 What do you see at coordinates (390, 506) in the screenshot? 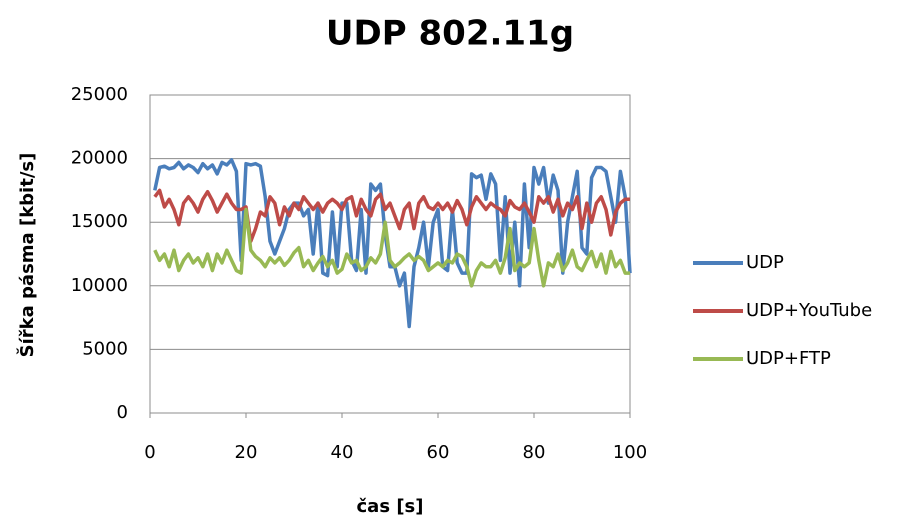
I see `x-axis-label: čas [s]` at bounding box center [390, 506].